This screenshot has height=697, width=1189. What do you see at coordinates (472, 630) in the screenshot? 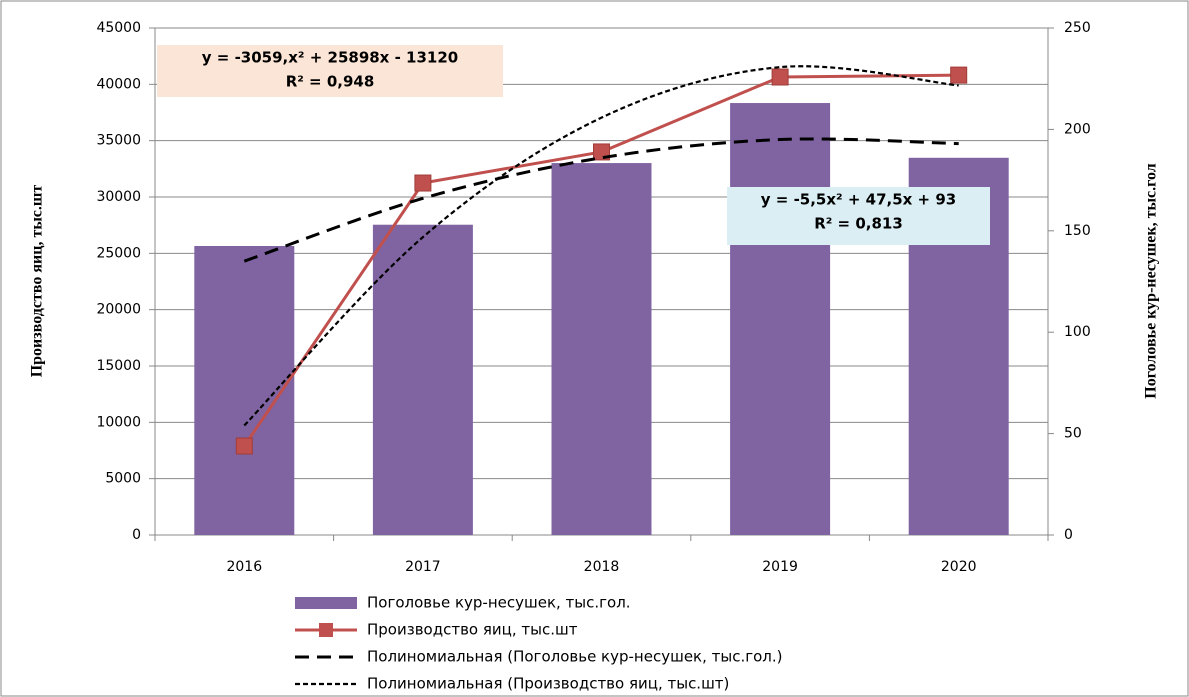
I see `legend-label: Производство яиц, тыс.шт` at bounding box center [472, 630].